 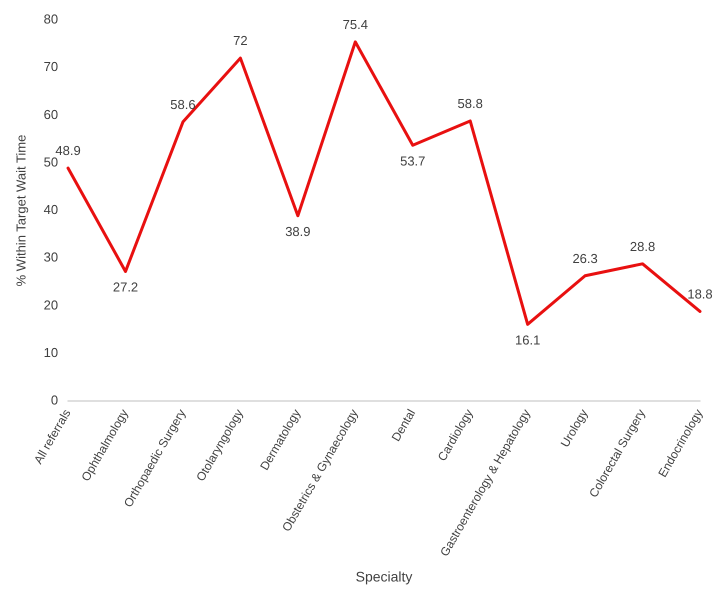 I want to click on y-tick-label: 70, so click(x=51, y=66).